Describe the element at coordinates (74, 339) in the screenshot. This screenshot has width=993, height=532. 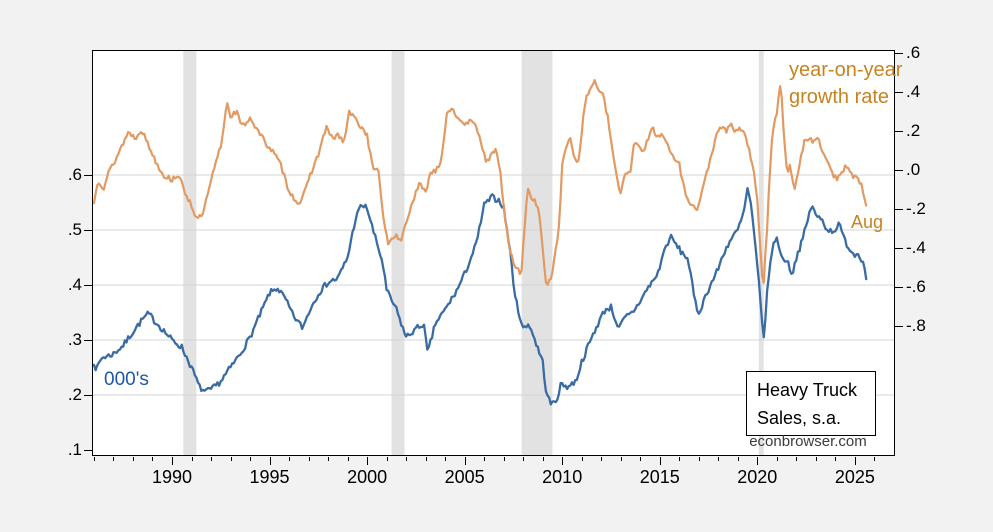
I see `y-left-tick-label: .3` at that location.